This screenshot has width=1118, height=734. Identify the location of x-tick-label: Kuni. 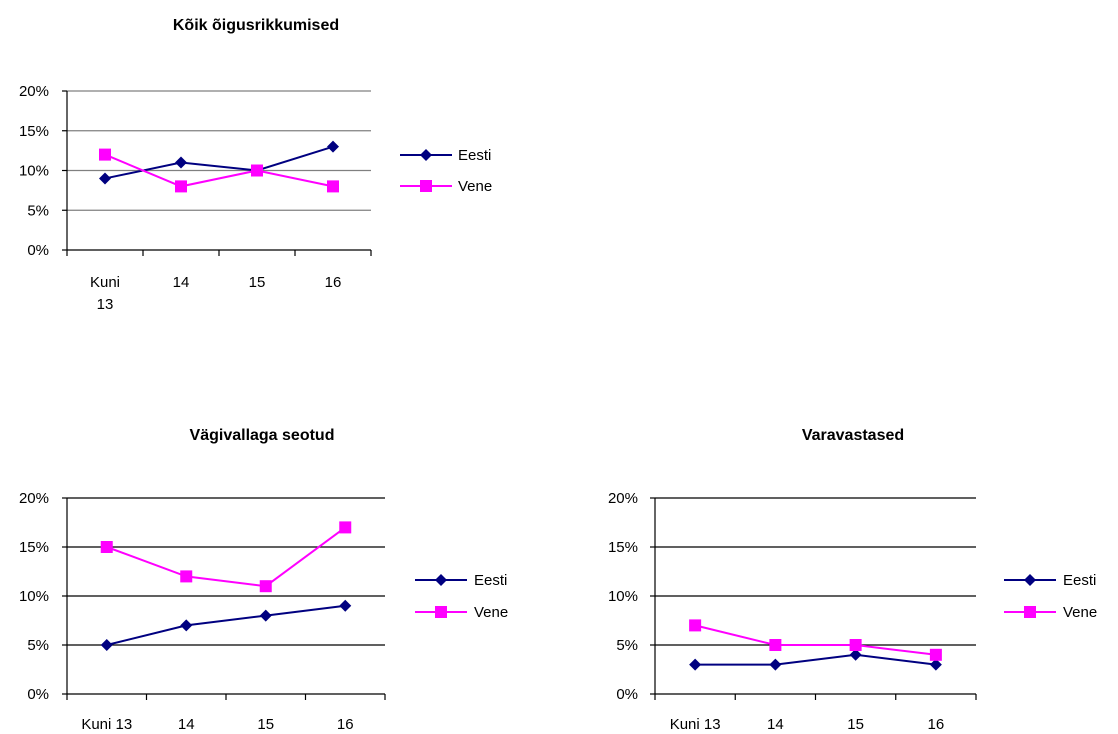
(105, 282).